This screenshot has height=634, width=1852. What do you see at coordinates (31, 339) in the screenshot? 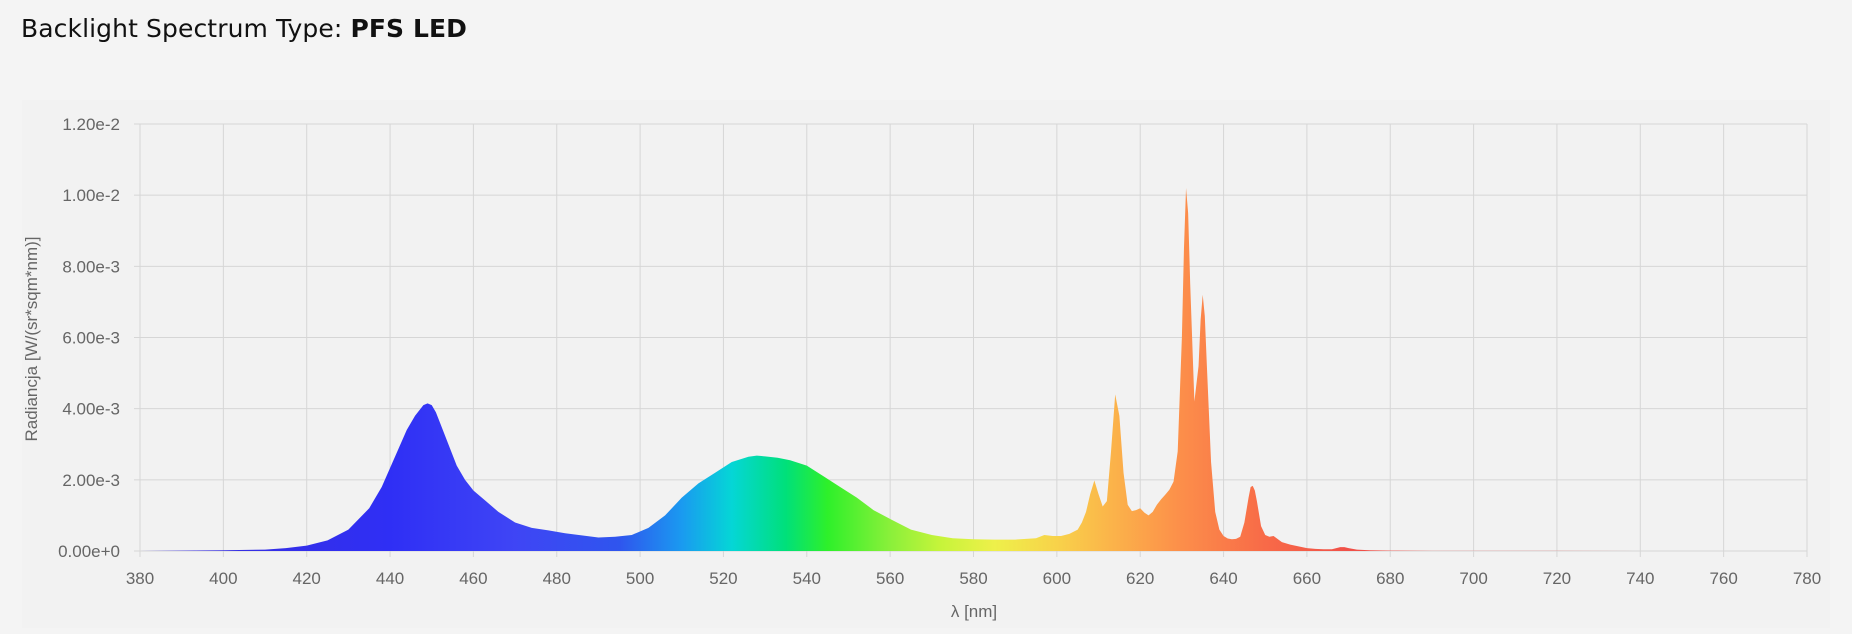
I see `y-axis-label: Radiancja [W/(sr*sqm*nm)]` at bounding box center [31, 339].